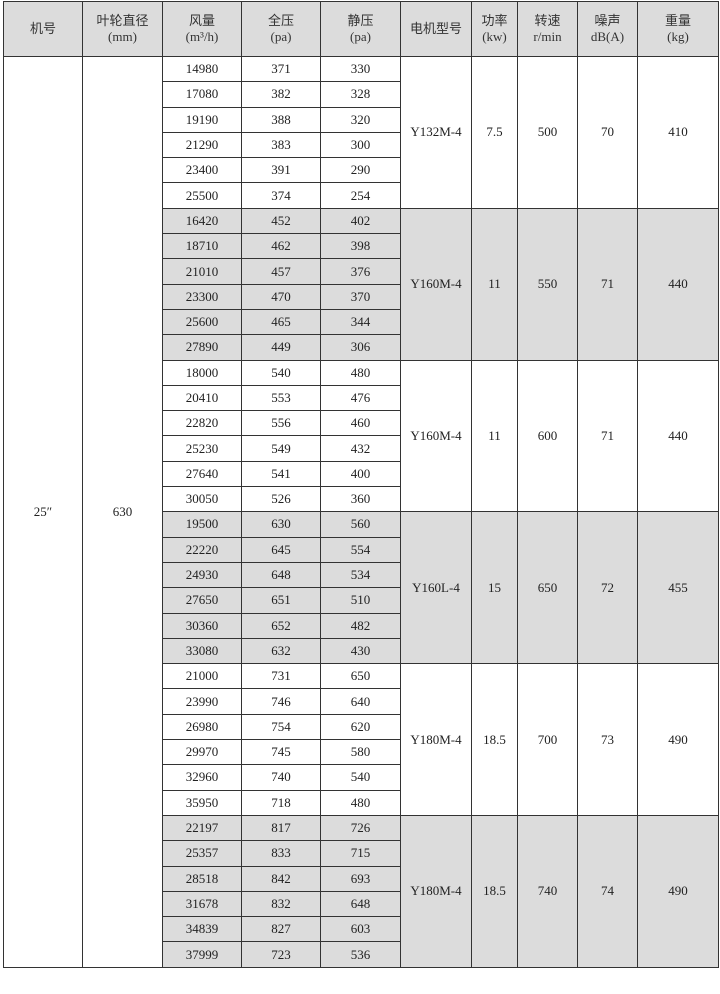  I want to click on table-row: 19190 388 320, so click(361, 119).